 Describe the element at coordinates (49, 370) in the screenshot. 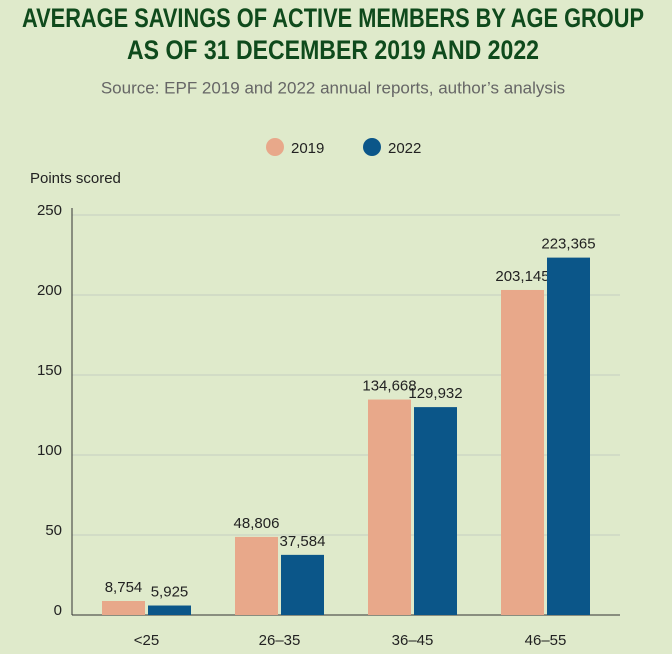

I see `y-tick-label: 150` at that location.